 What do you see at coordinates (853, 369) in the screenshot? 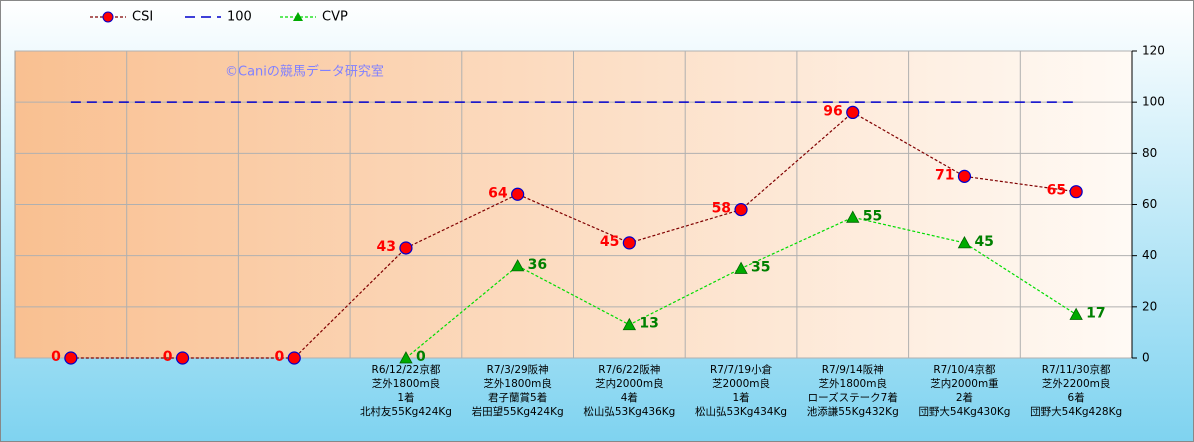
I see `x-tick-label: R7/9/14阪神` at bounding box center [853, 369].